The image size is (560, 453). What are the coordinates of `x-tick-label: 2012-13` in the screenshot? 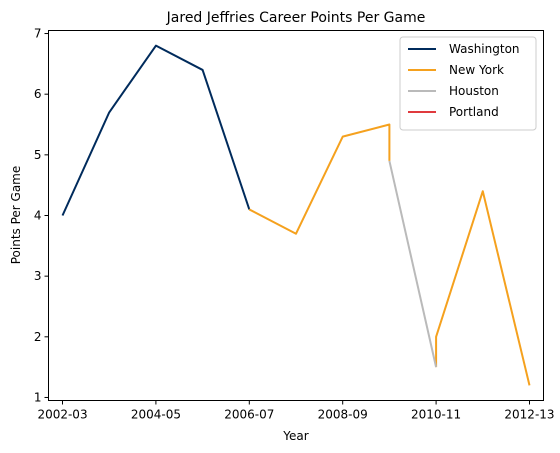 It's located at (529, 415).